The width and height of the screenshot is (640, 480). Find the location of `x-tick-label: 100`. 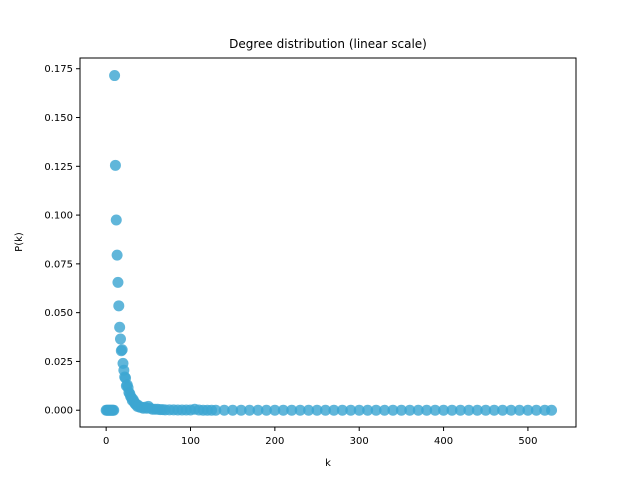

x-tick-label: 100 is located at coordinates (190, 441).